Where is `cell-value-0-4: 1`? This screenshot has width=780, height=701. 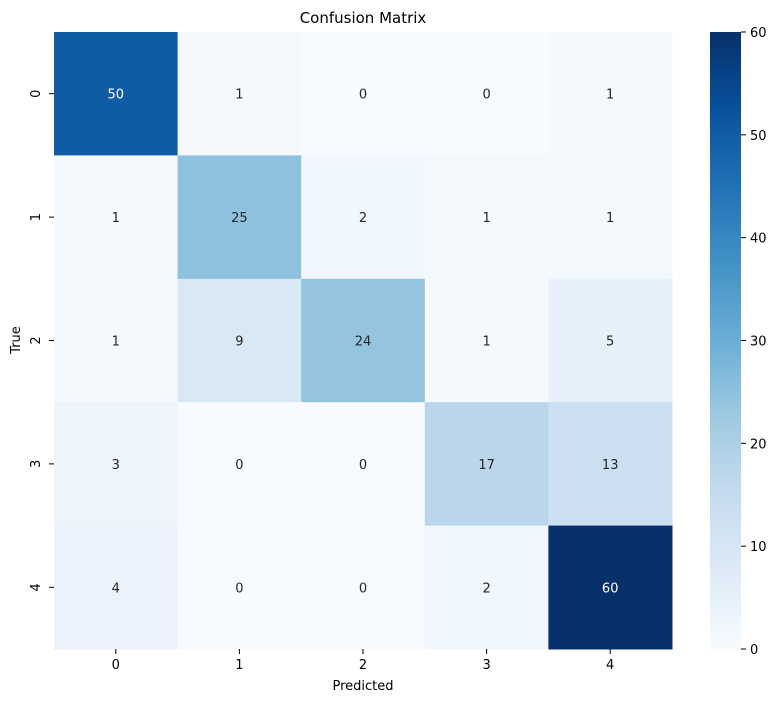
cell-value-0-4: 1 is located at coordinates (610, 95).